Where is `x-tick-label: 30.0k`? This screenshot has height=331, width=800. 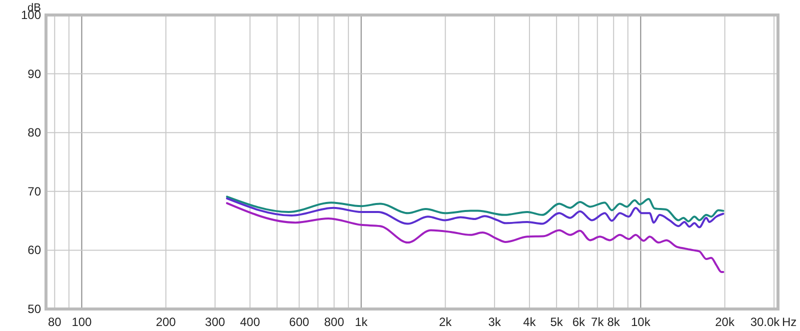 x-tick-label: 30.0k is located at coordinates (765, 322).